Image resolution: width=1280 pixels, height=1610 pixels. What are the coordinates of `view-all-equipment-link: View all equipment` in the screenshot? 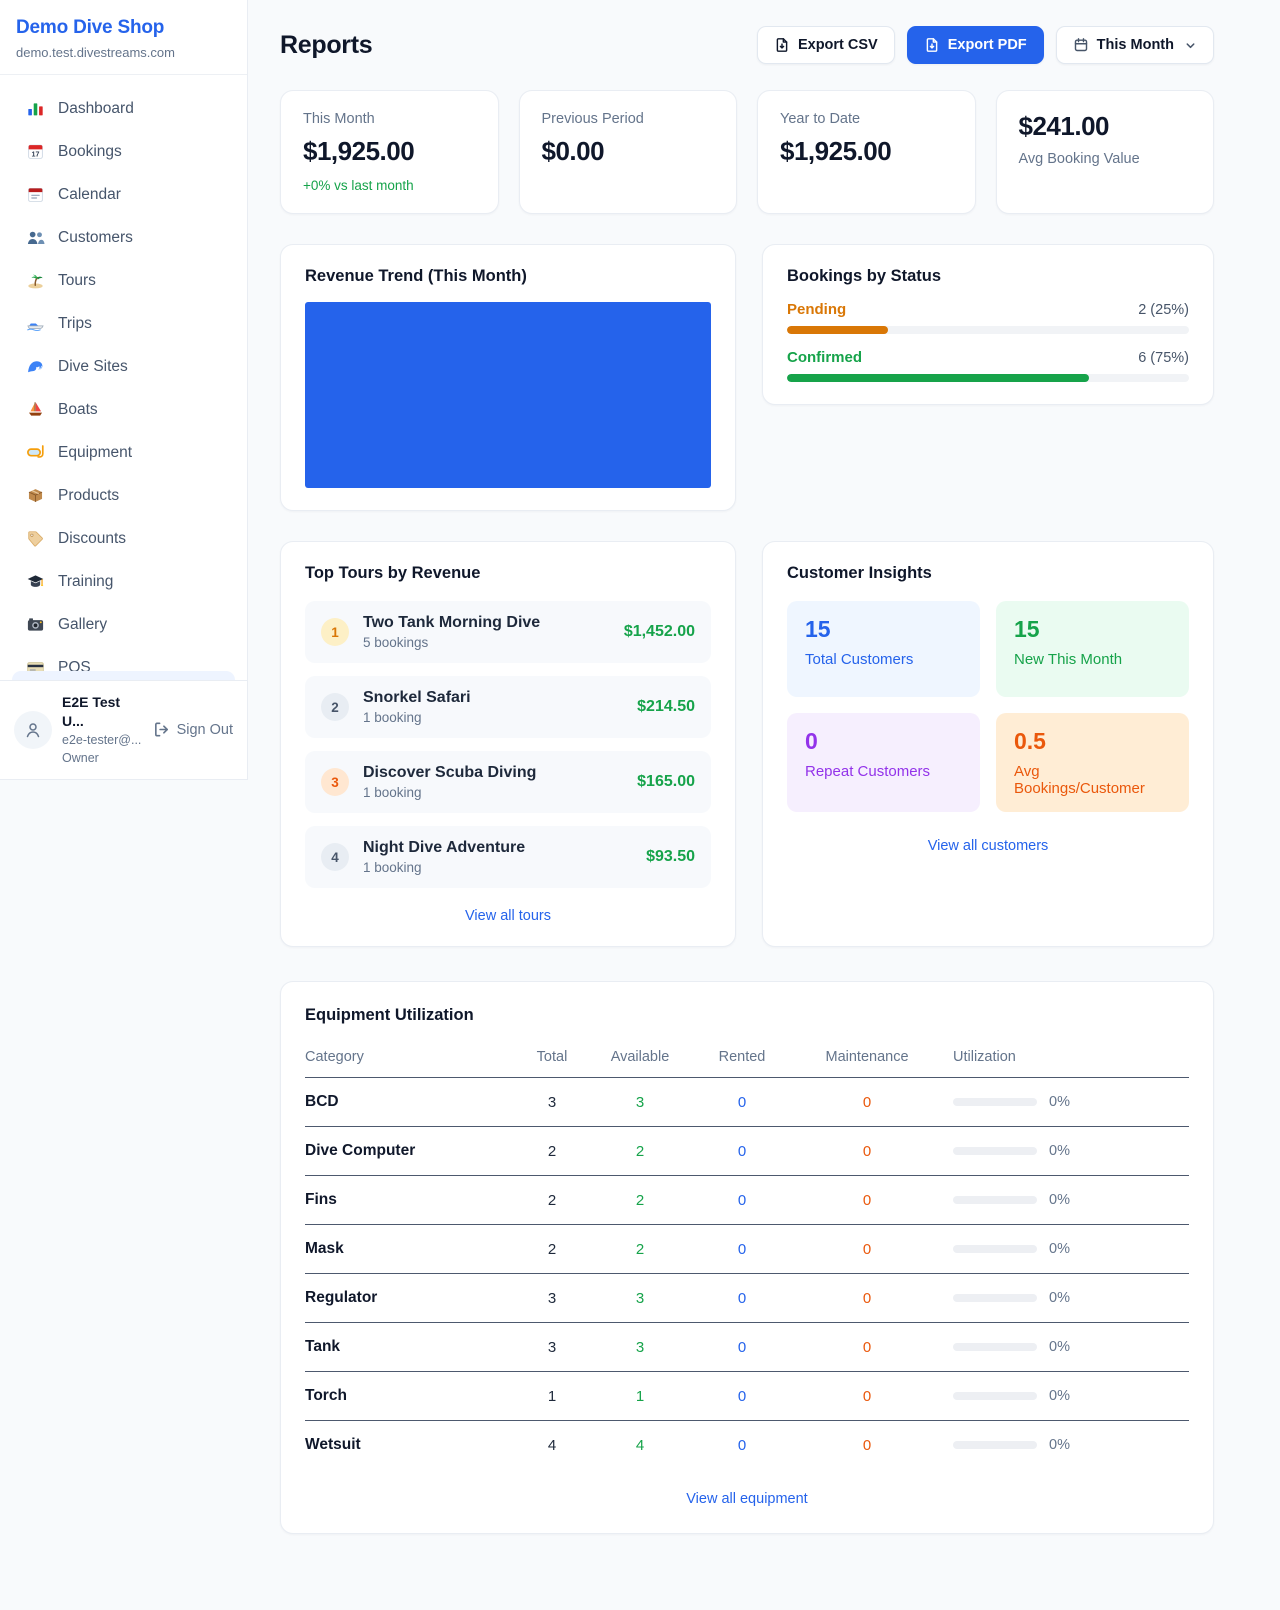 It's located at (747, 1499).